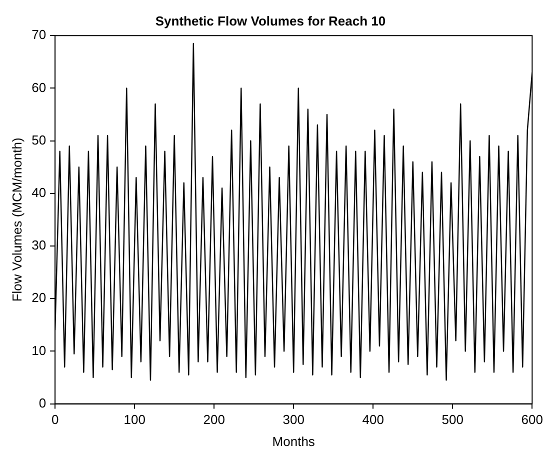 The width and height of the screenshot is (555, 460). Describe the element at coordinates (55, 420) in the screenshot. I see `x-tick-label: 0` at that location.